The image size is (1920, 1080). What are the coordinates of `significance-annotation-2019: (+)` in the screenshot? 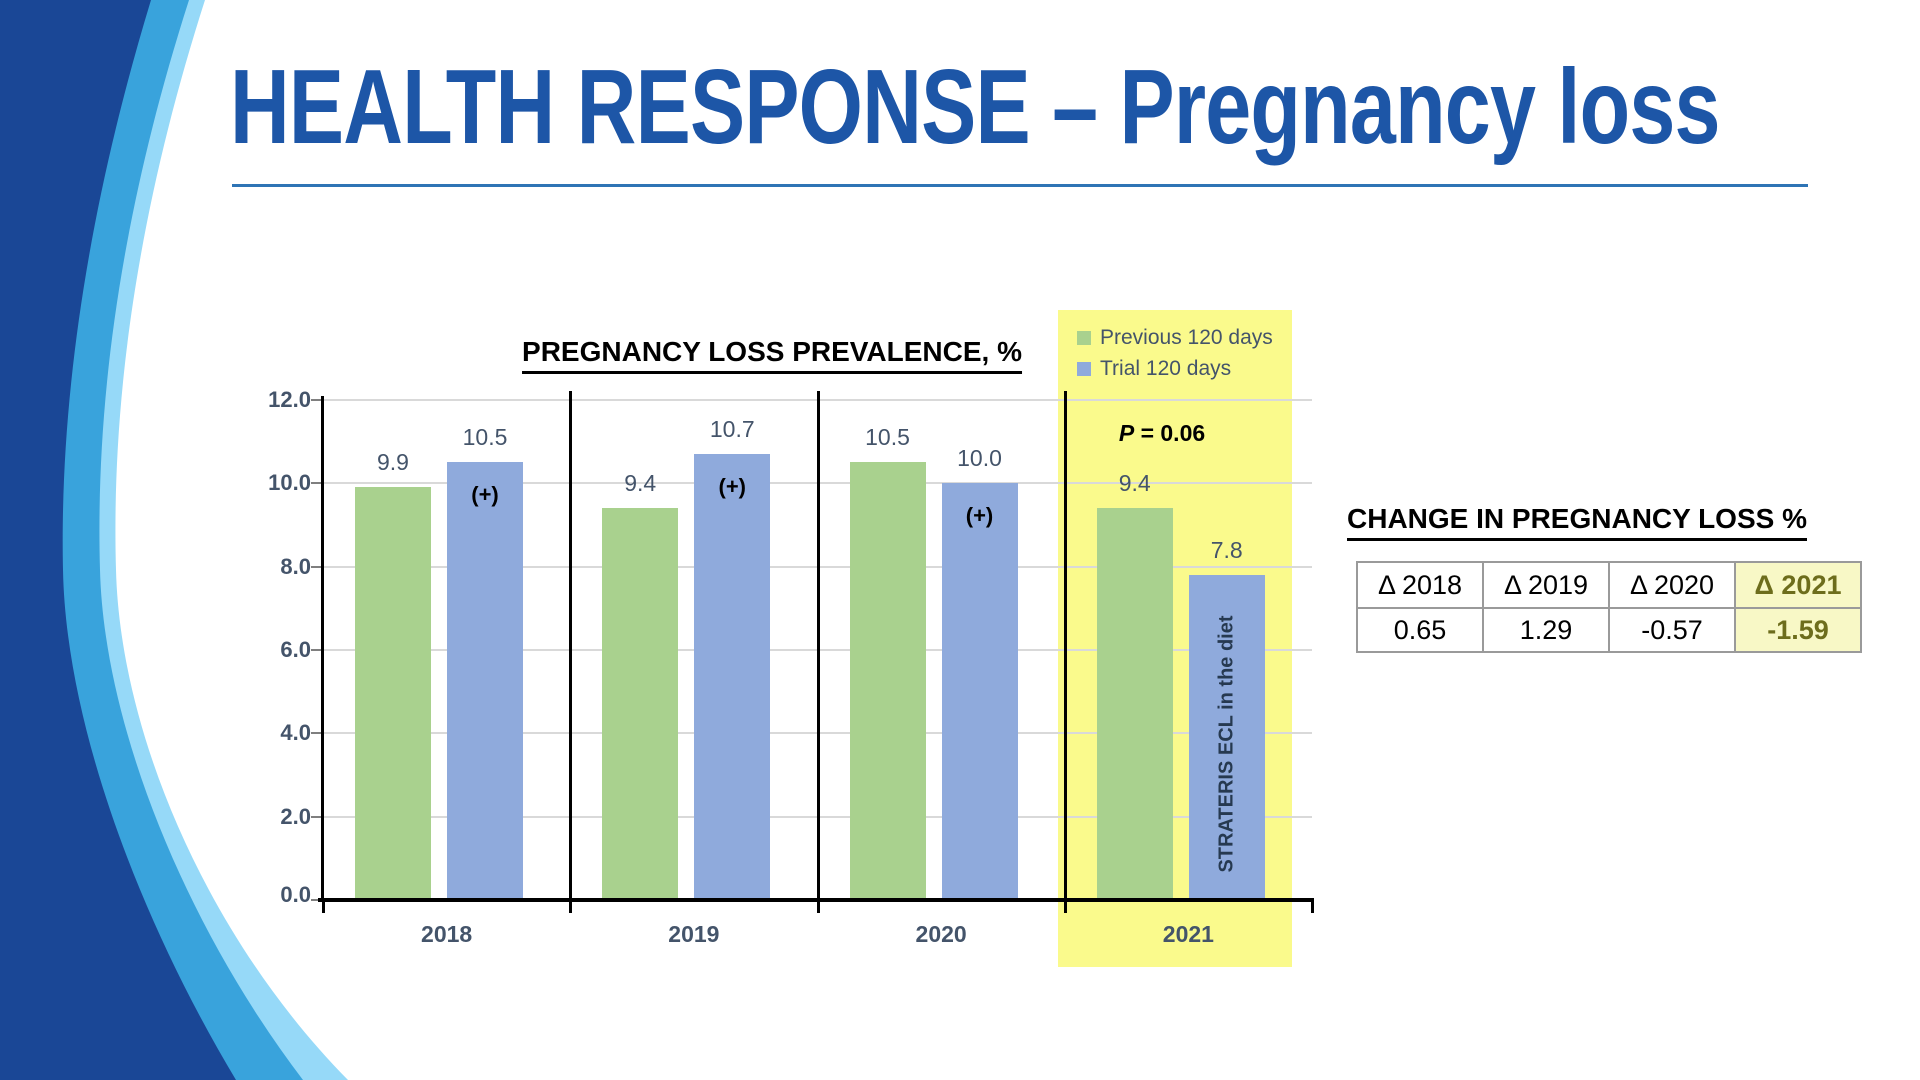 It's located at (732, 487).